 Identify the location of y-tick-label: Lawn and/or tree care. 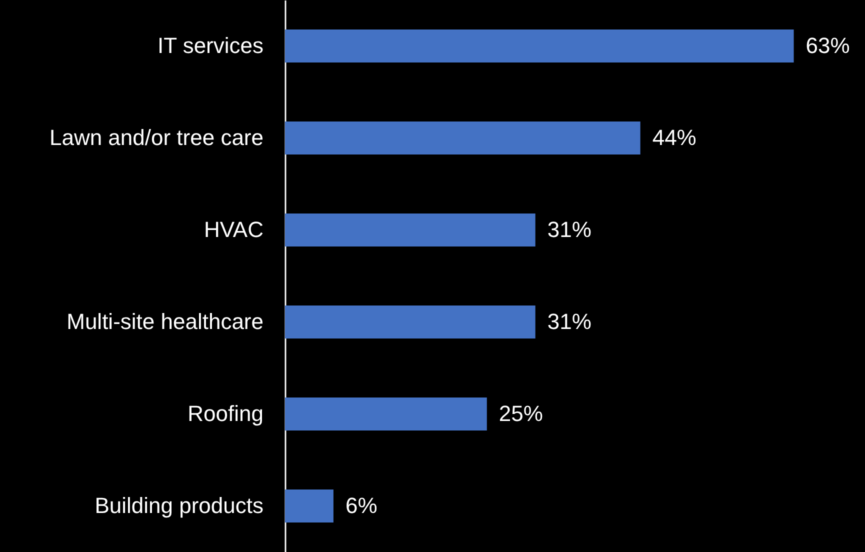
(156, 137).